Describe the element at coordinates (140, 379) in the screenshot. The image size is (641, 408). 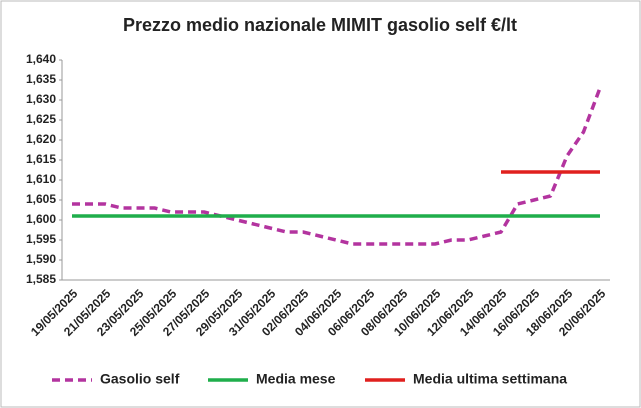
I see `legend-label: Gasolio self` at that location.